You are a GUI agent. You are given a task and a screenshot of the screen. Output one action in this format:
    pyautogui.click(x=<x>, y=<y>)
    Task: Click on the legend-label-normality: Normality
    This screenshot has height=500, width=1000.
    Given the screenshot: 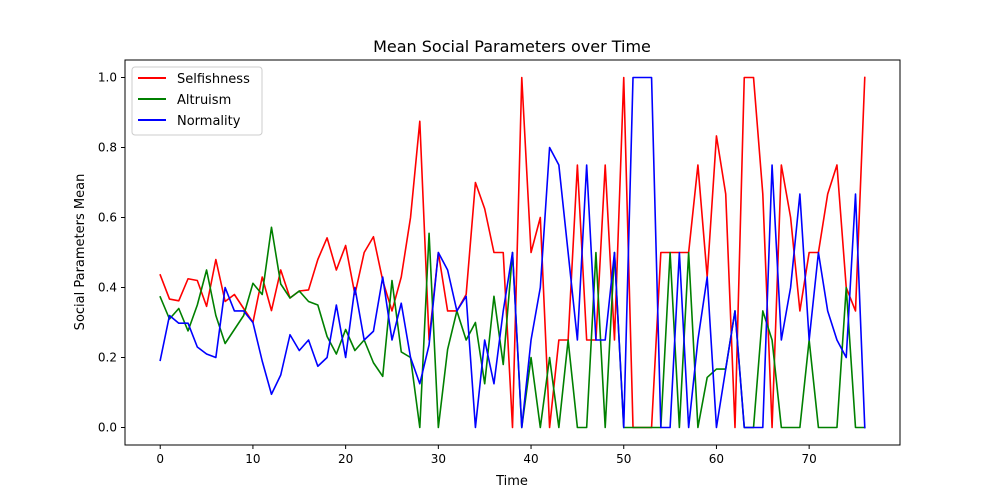 What is the action you would take?
    pyautogui.click(x=209, y=121)
    